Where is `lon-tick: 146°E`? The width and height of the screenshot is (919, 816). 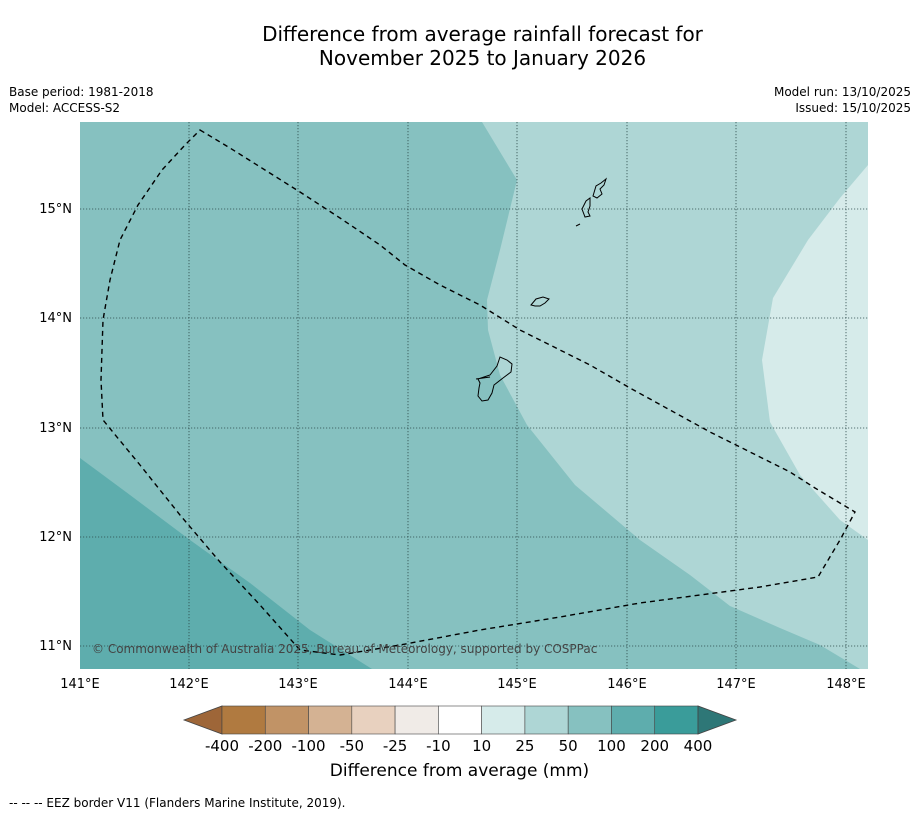 lon-tick: 146°E is located at coordinates (627, 684).